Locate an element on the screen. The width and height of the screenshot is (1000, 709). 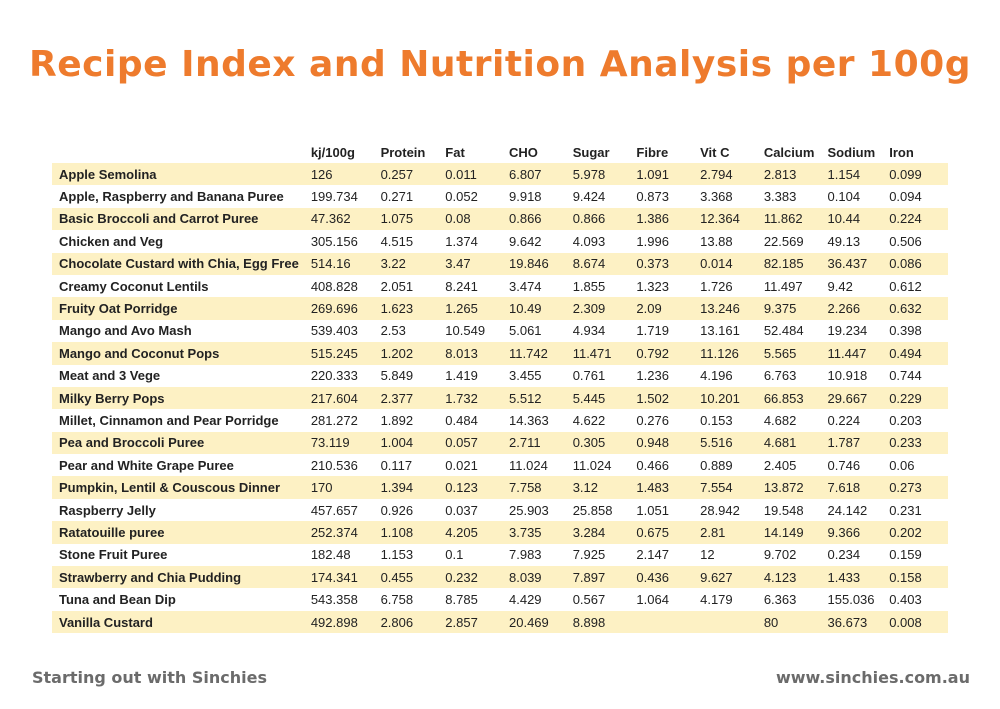
nutrition-value-cell: 0.086 is located at coordinates (915, 263).